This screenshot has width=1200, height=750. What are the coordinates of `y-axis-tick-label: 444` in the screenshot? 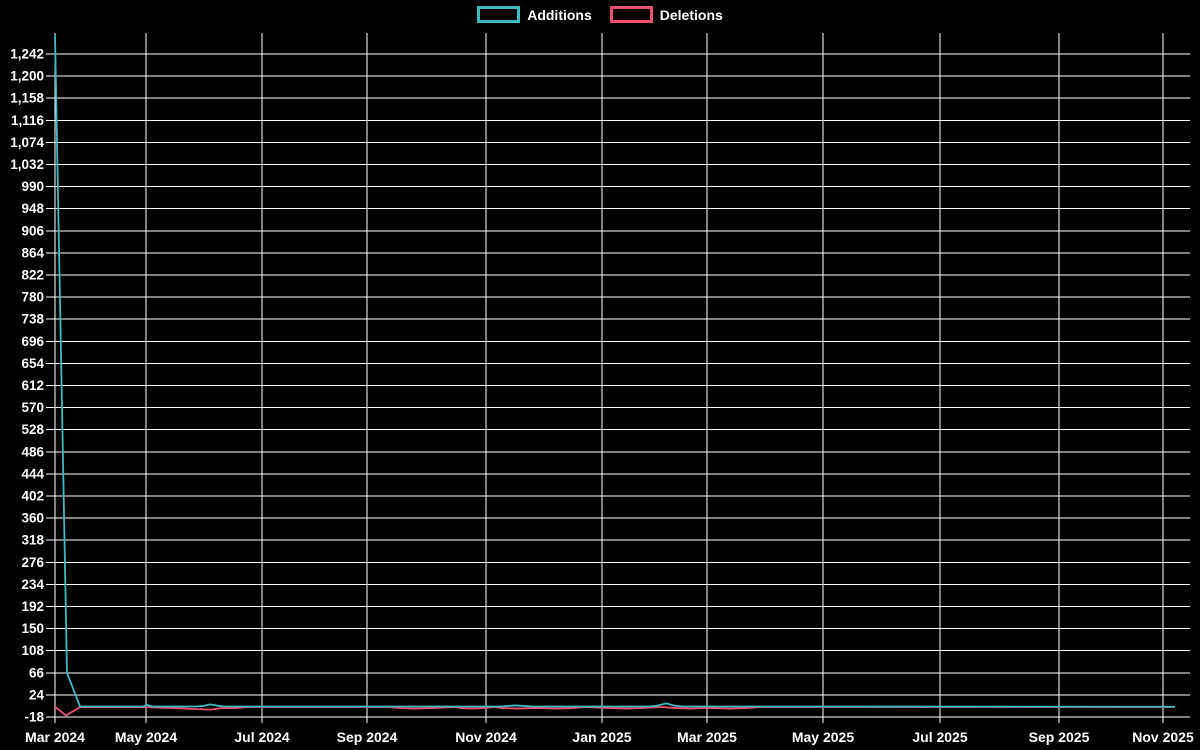 It's located at (32, 473).